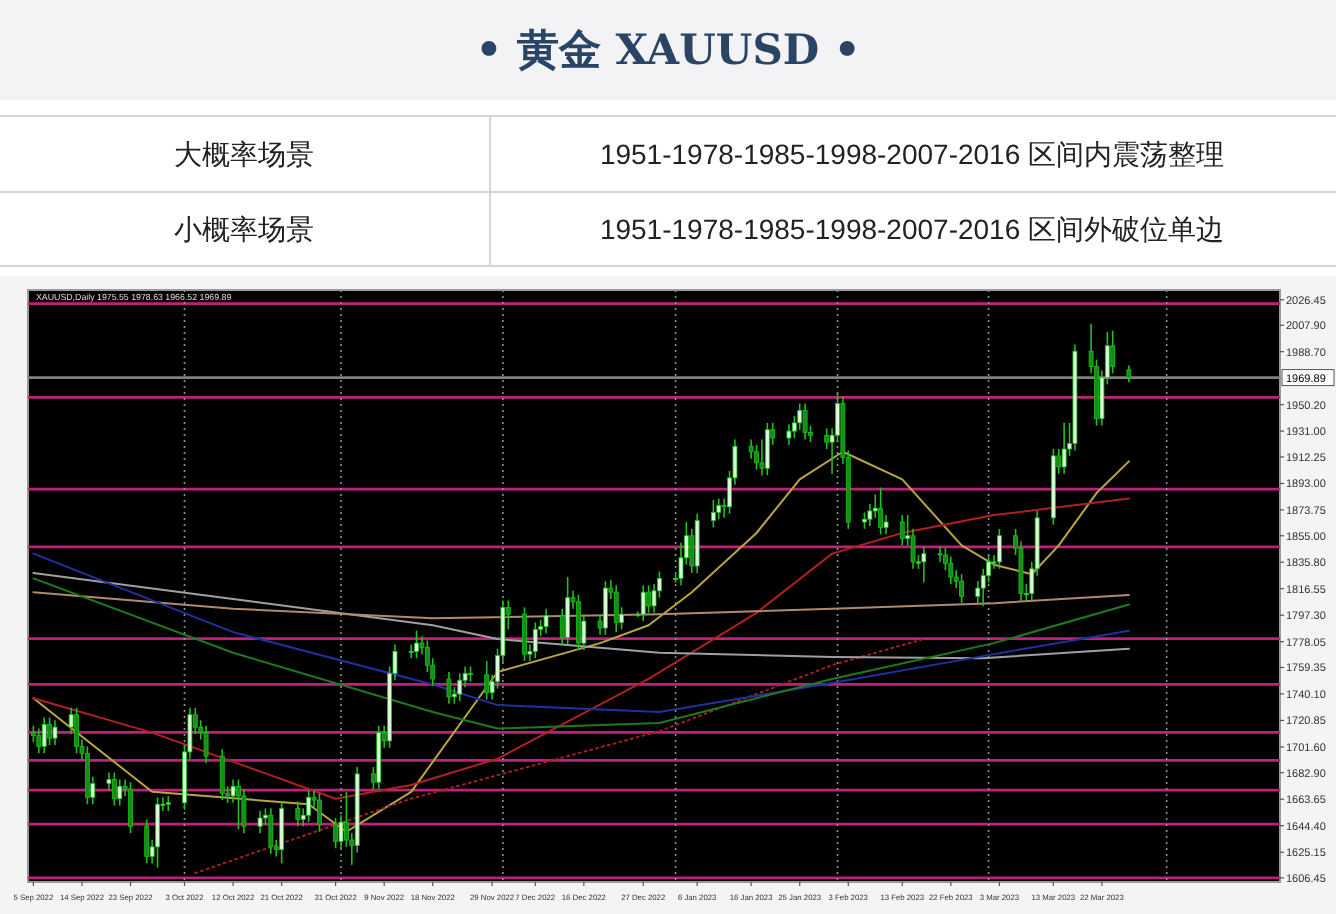  Describe the element at coordinates (668, 49) in the screenshot. I see `chart-title: • 黄金 XAUUSD •` at that location.